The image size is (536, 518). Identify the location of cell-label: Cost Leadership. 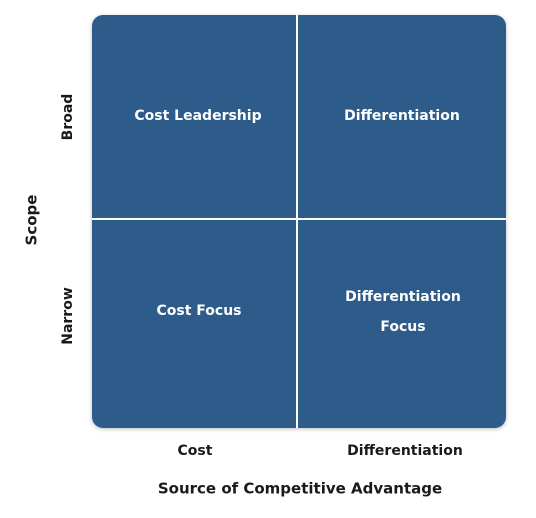
(197, 116).